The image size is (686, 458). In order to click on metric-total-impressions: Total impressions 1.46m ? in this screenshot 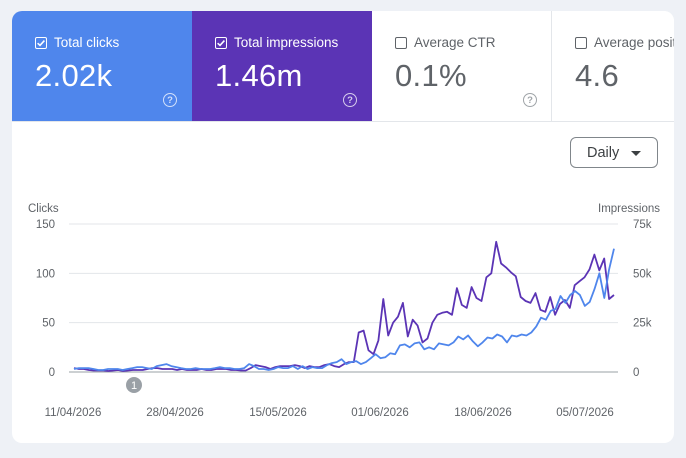, I will do `click(282, 66)`.